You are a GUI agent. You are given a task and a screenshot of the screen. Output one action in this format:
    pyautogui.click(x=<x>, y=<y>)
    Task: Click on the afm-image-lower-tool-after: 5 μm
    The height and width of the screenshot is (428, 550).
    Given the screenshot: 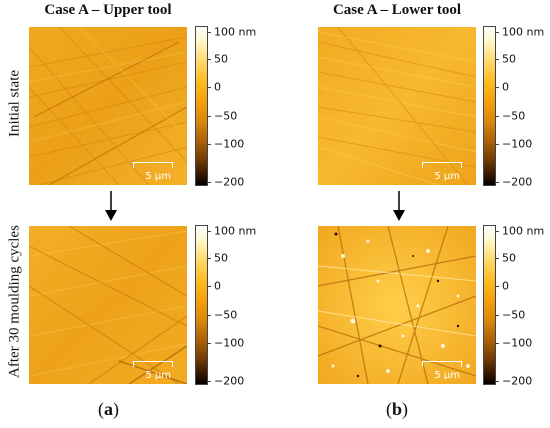 What is the action you would take?
    pyautogui.click(x=397, y=305)
    